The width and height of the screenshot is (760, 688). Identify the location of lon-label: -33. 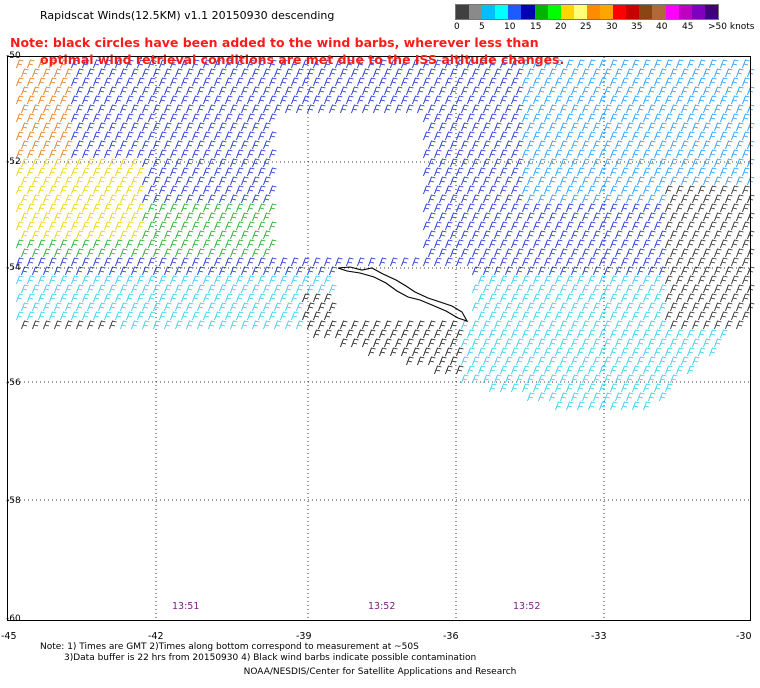
(599, 636).